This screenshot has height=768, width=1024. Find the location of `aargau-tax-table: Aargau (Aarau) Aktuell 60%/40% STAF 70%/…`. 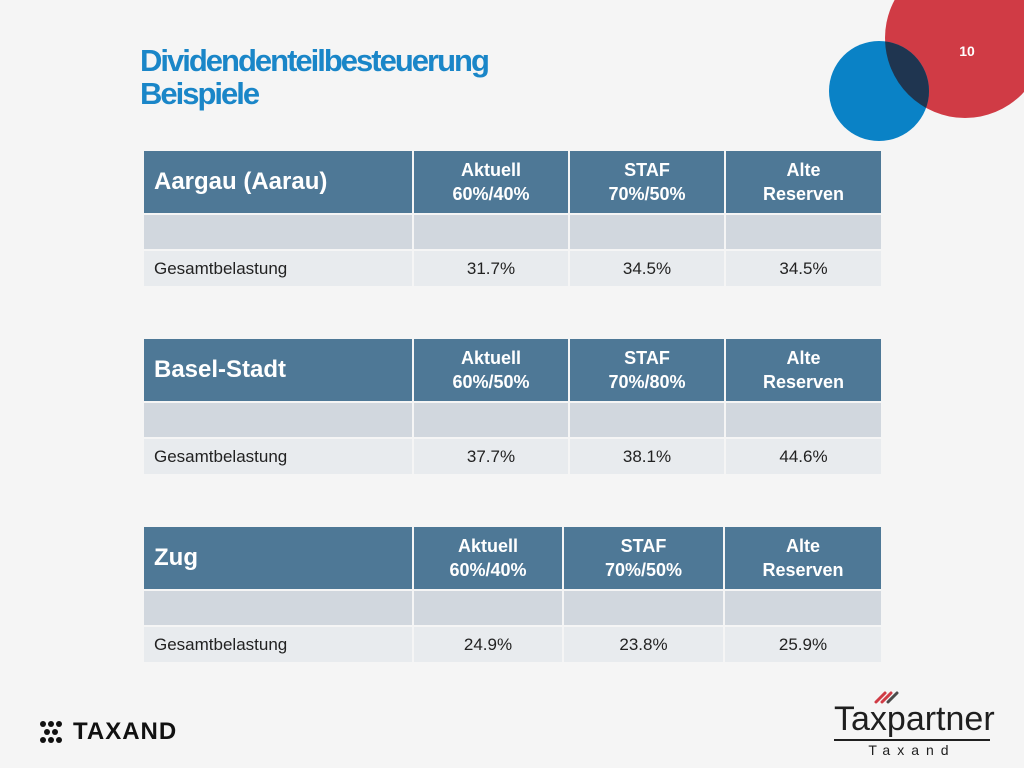

aargau-tax-table: Aargau (Aarau) Aktuell 60%/40% STAF 70%/… is located at coordinates (512, 218).